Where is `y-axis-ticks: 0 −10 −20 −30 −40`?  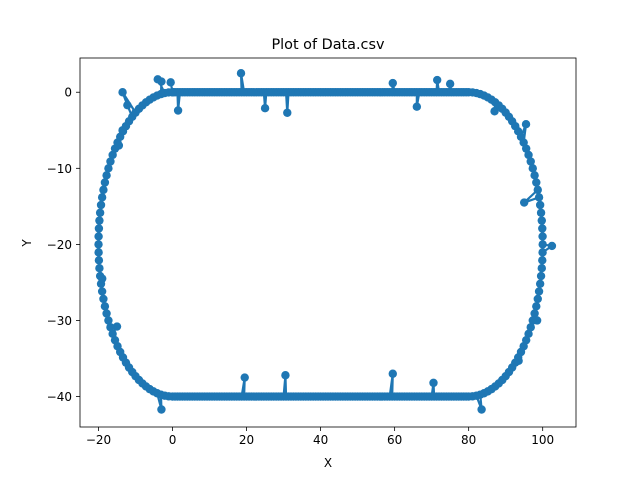 y-axis-ticks: 0 −10 −20 −30 −40 is located at coordinates (63, 245).